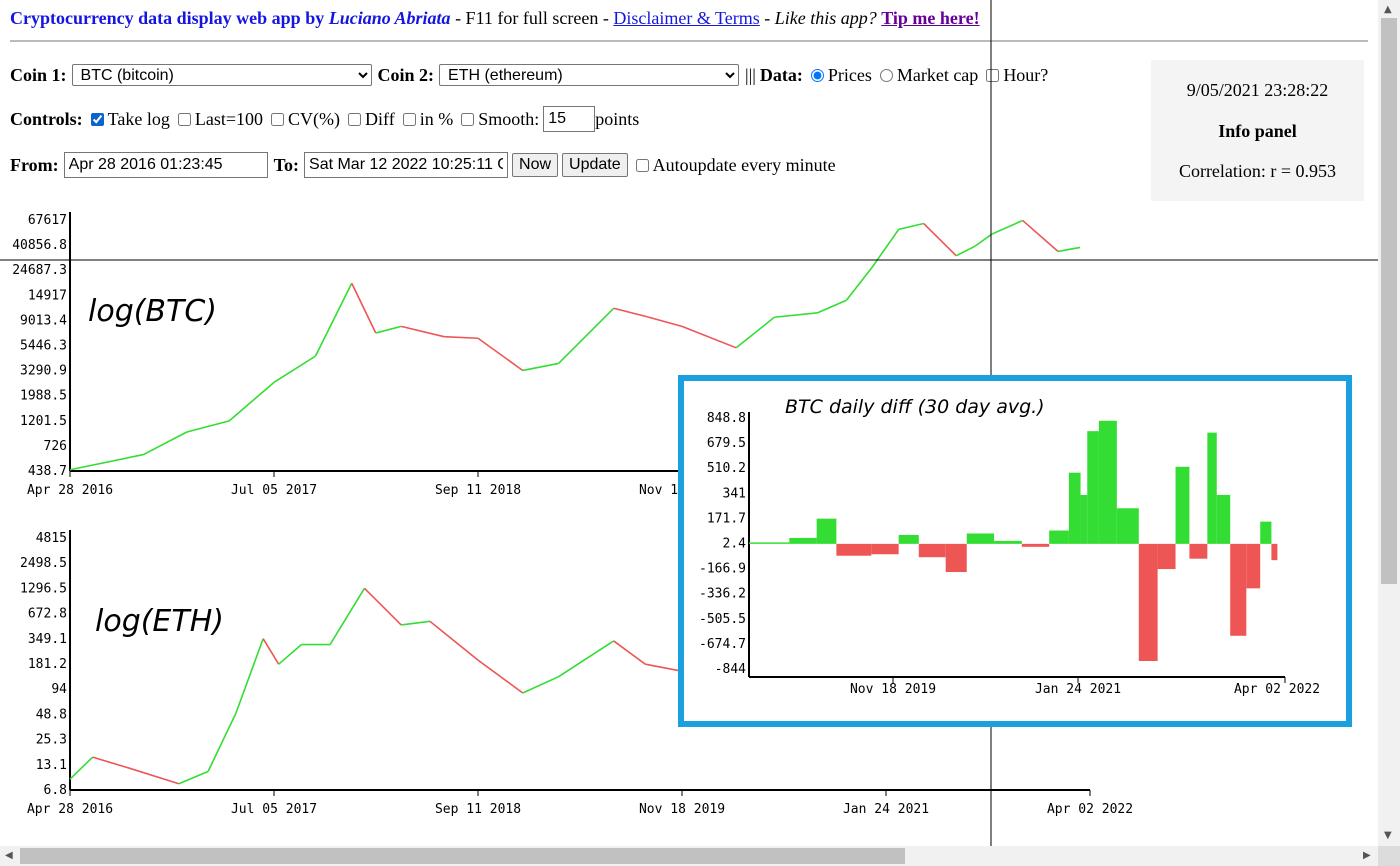 The width and height of the screenshot is (1400, 866). I want to click on hour-label: Hour?, so click(1026, 74).